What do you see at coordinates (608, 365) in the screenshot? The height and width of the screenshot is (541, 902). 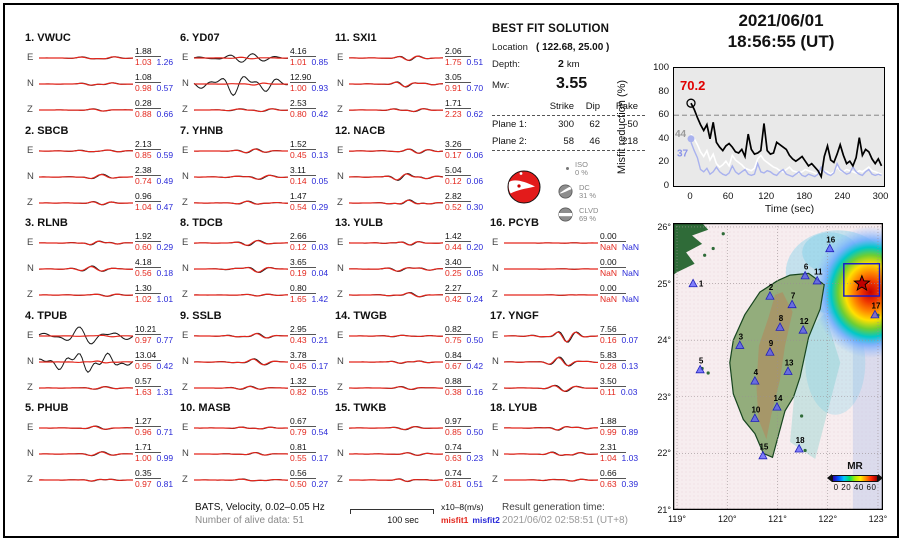 I see `misfit1-value: 0.28` at bounding box center [608, 365].